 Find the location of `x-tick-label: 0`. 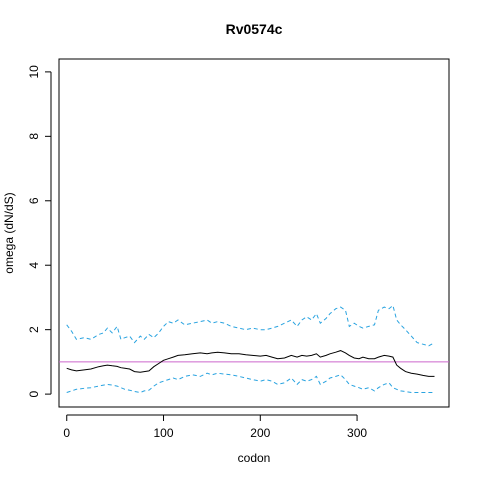

x-tick-label: 0 is located at coordinates (66, 433).